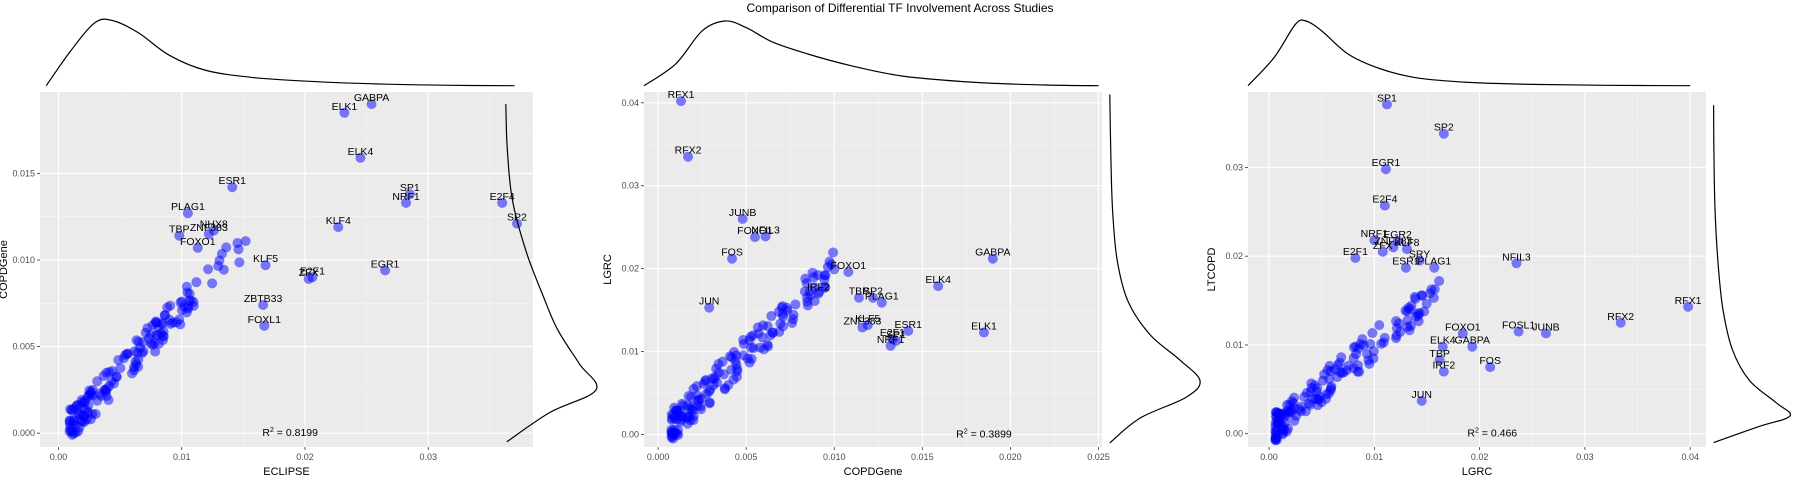 The height and width of the screenshot is (480, 1800). I want to click on point-label: NHX8, so click(214, 225).